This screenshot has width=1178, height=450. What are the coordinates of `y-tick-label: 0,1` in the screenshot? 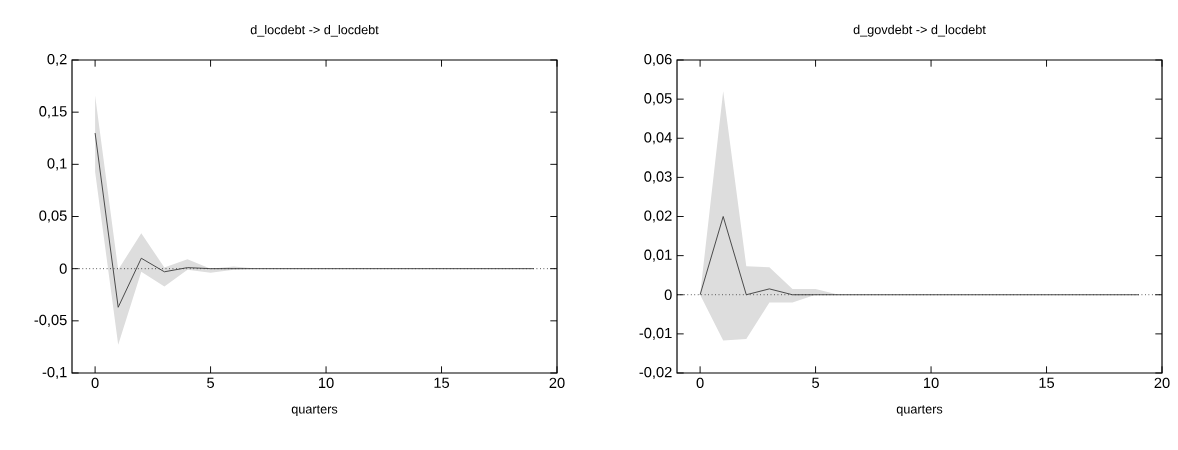 It's located at (57, 164).